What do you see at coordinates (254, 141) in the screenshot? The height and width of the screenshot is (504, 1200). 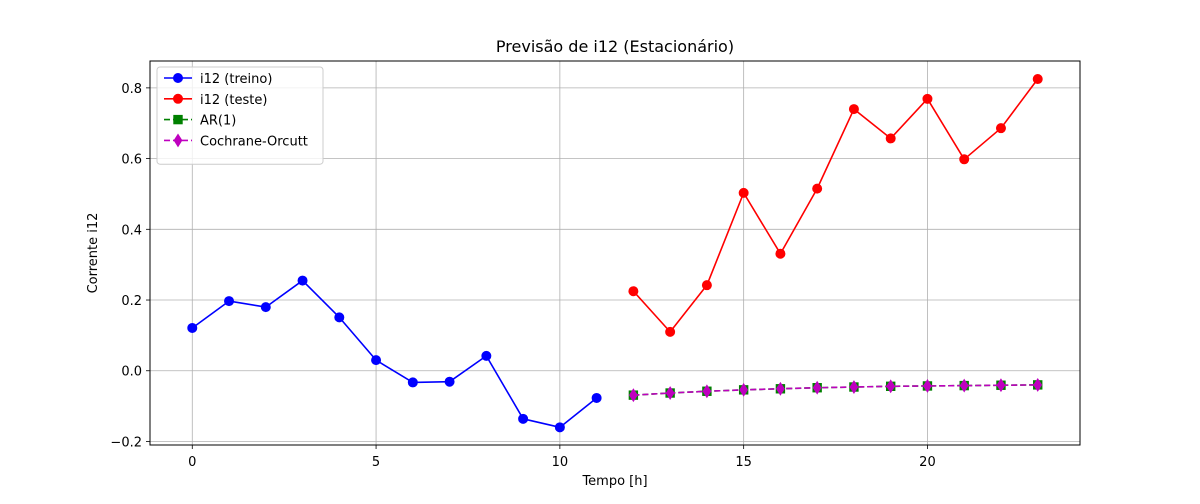 I see `legend-label: Cochrane-Orcutt` at bounding box center [254, 141].